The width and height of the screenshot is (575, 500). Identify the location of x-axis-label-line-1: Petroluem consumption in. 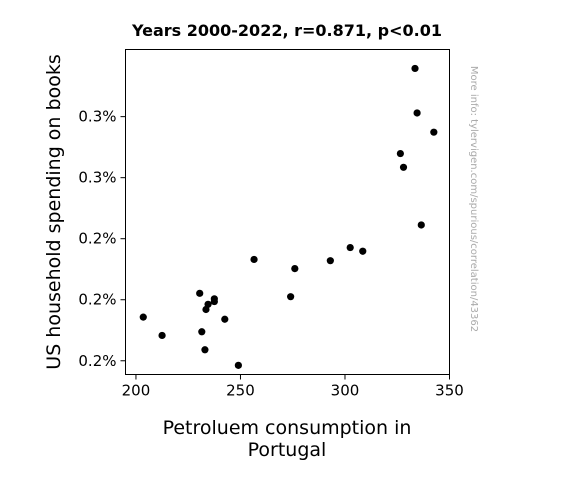
(287, 428).